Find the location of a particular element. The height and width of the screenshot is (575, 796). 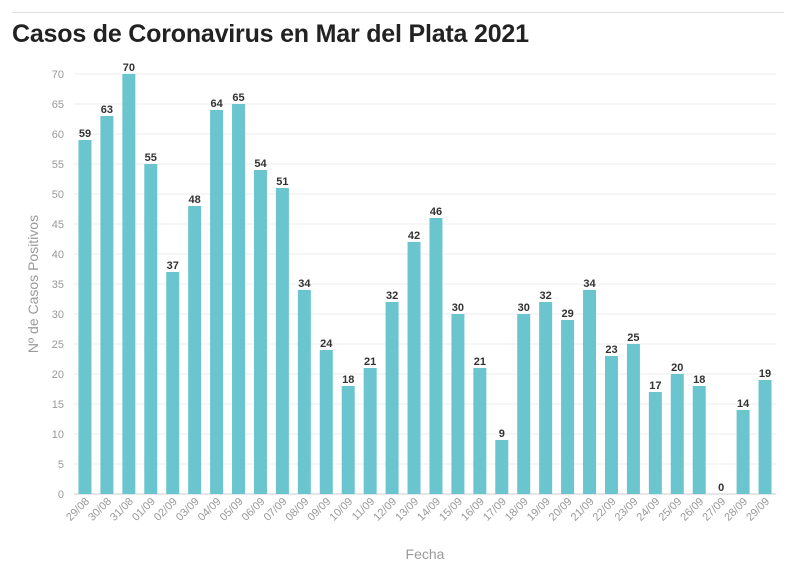

x-tick-label: 20/09 is located at coordinates (561, 510).